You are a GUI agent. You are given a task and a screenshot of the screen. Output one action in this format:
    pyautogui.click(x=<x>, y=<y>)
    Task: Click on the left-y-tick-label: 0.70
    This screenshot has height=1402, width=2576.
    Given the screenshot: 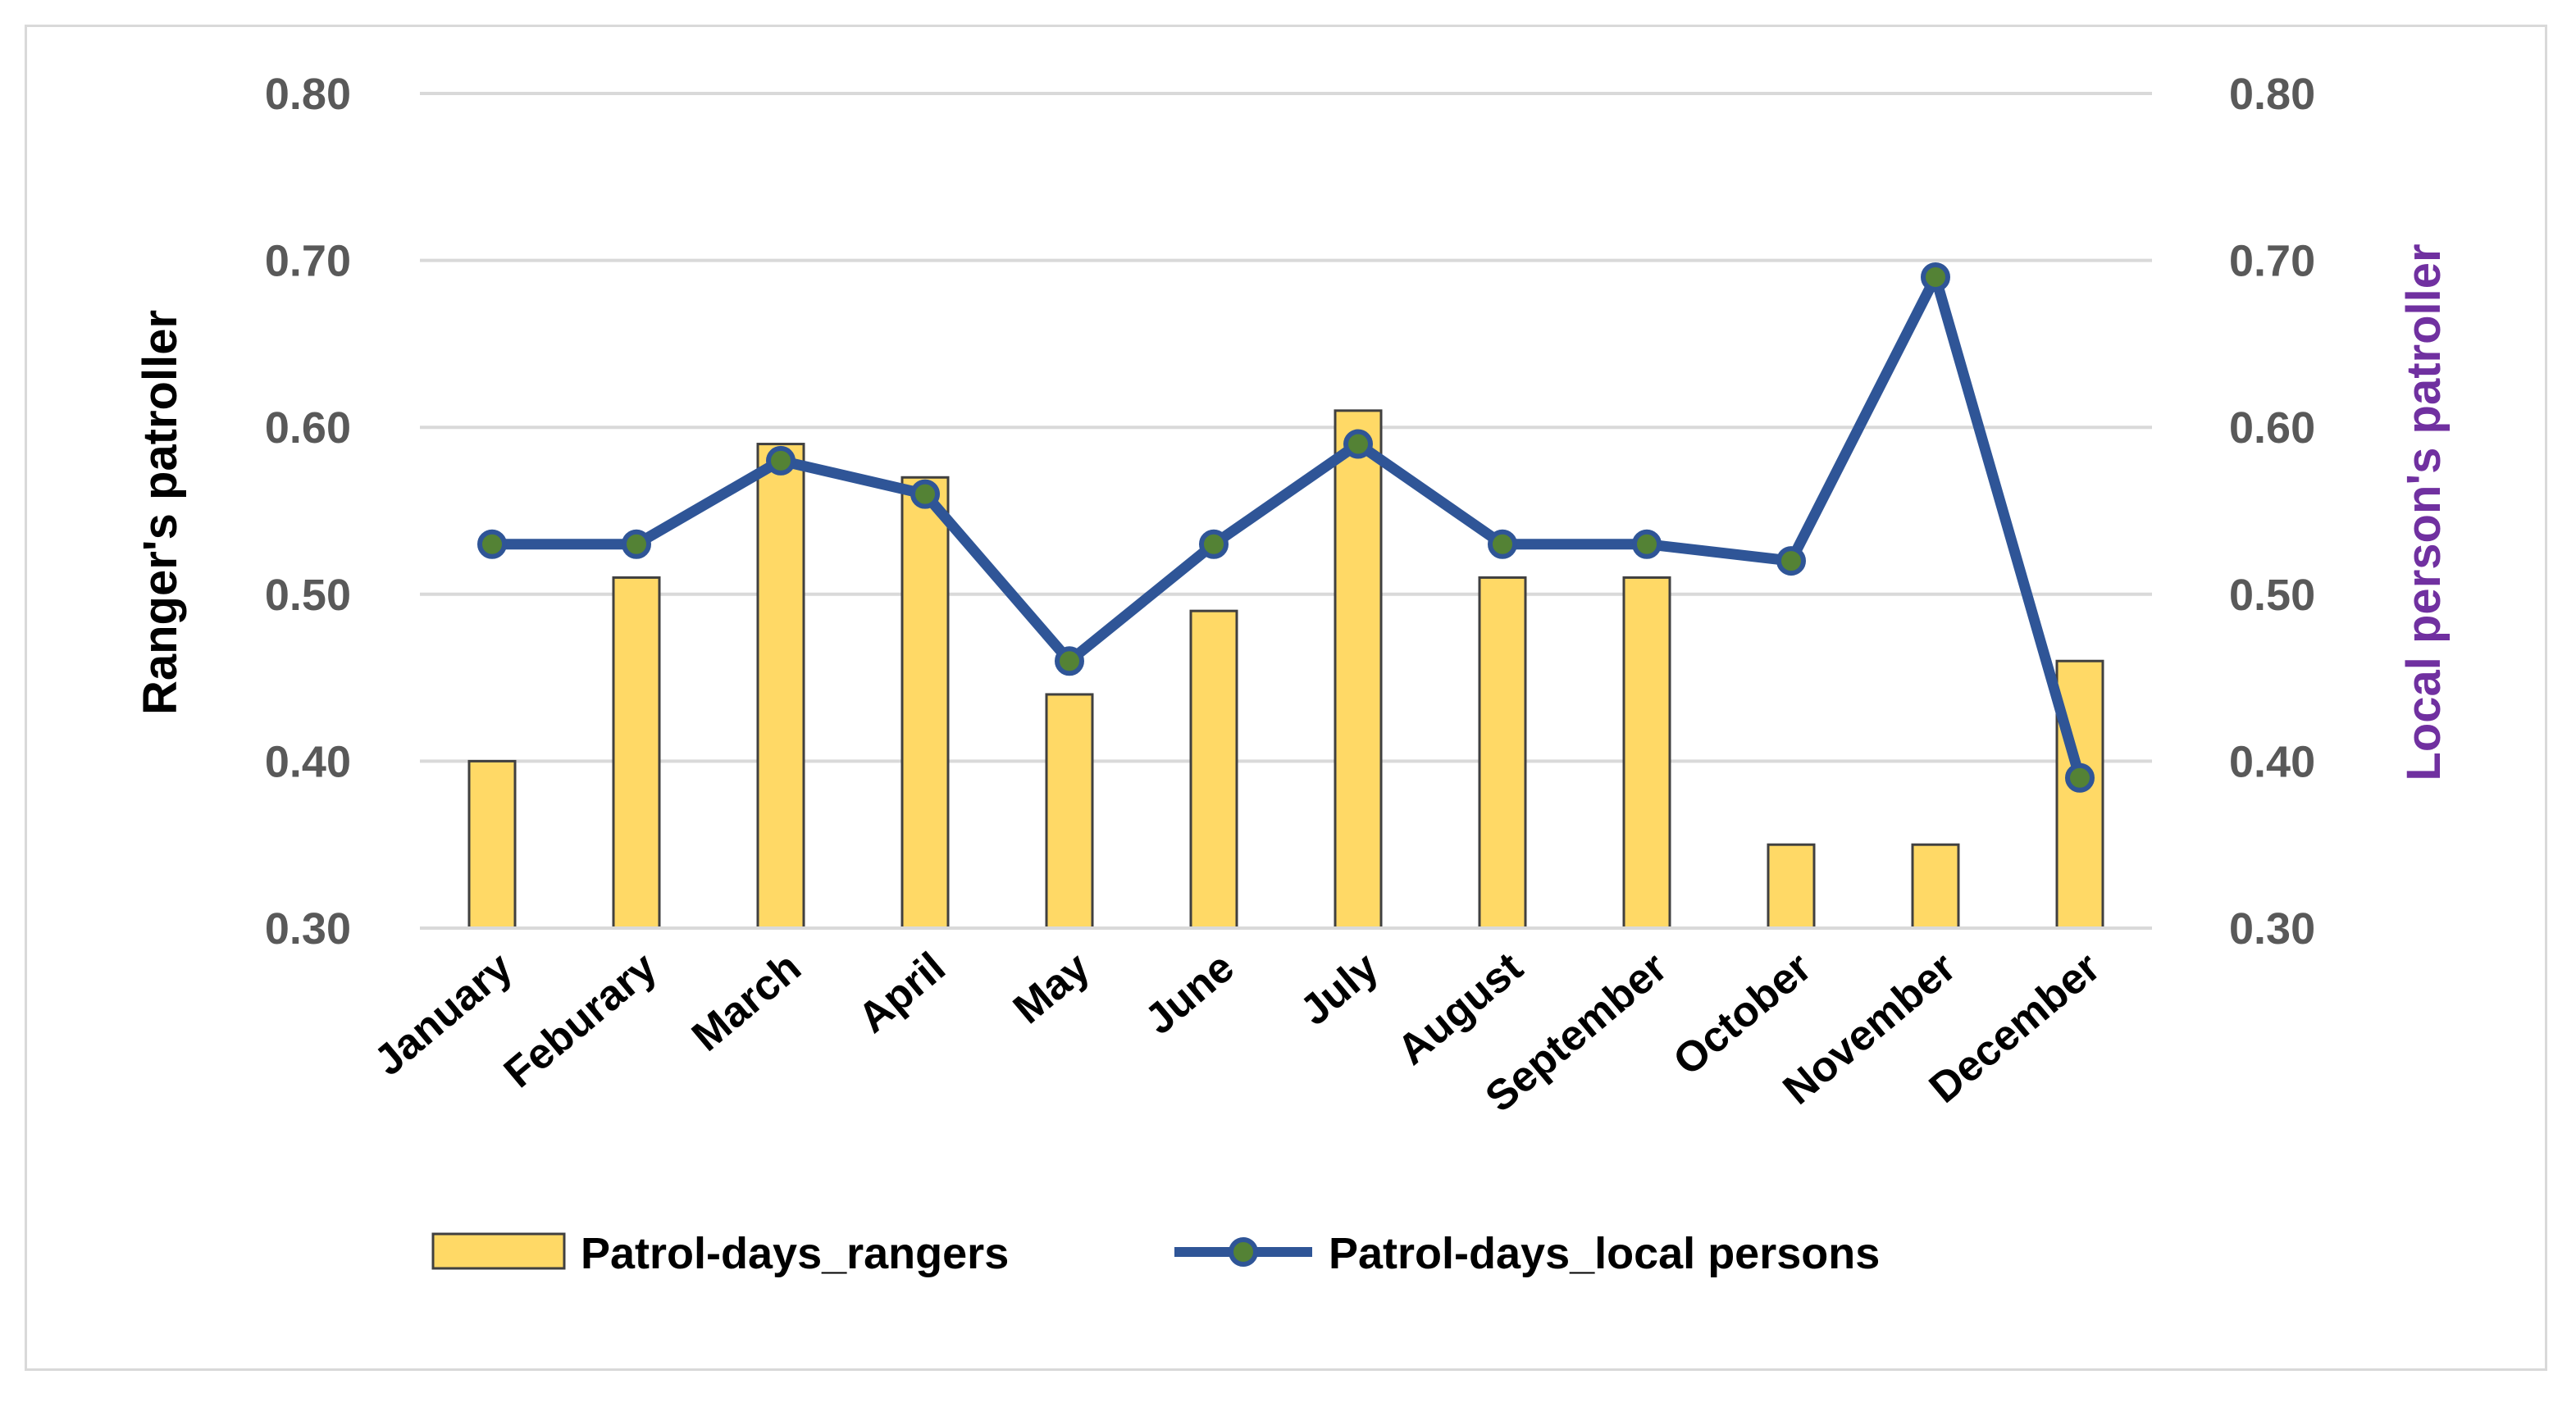 What is the action you would take?
    pyautogui.click(x=308, y=261)
    